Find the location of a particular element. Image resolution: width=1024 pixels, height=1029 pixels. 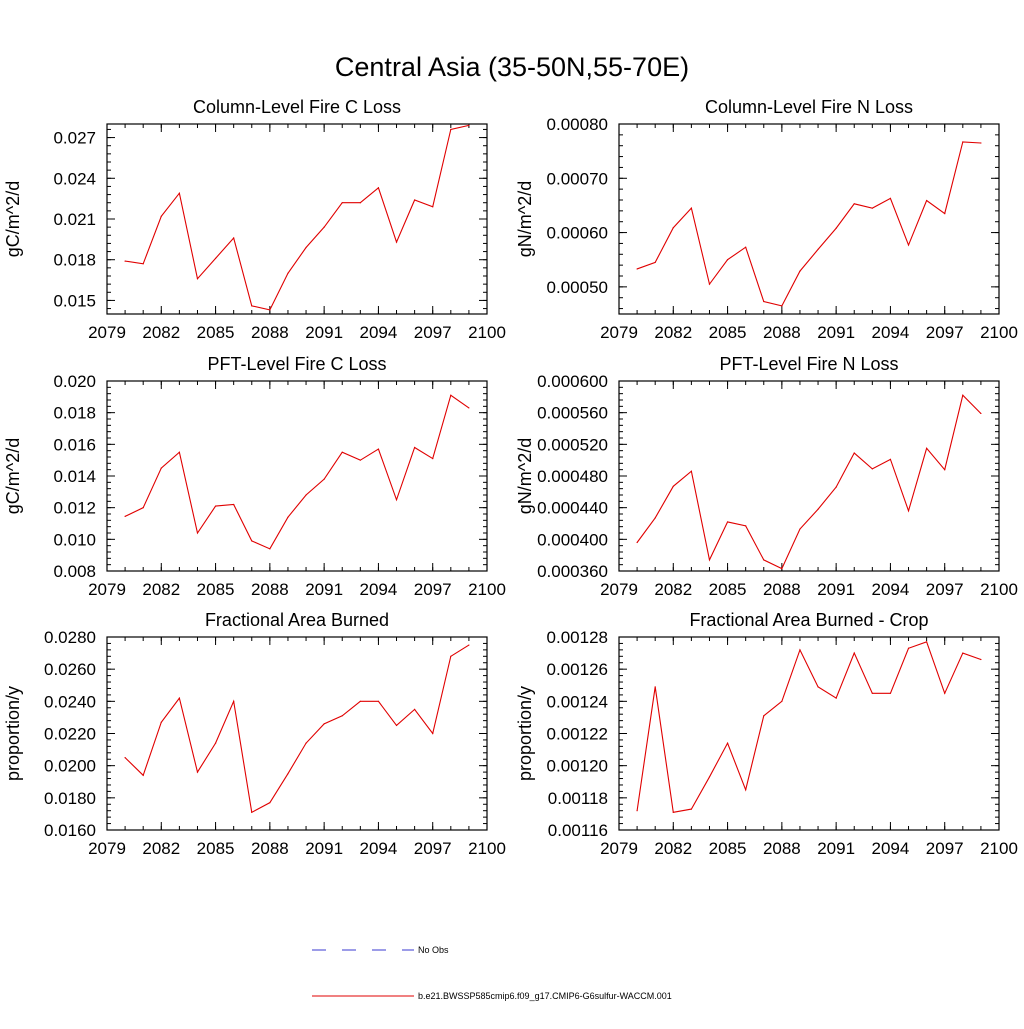

y-tick-label: 0.020 is located at coordinates (74, 381).